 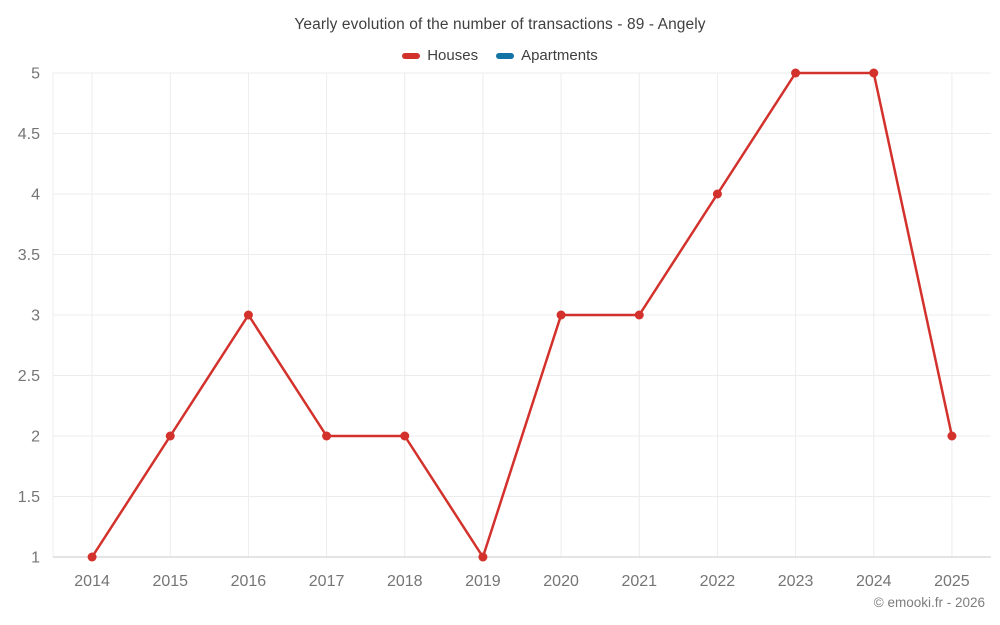 I want to click on x-tick-label: 2024, so click(x=874, y=581).